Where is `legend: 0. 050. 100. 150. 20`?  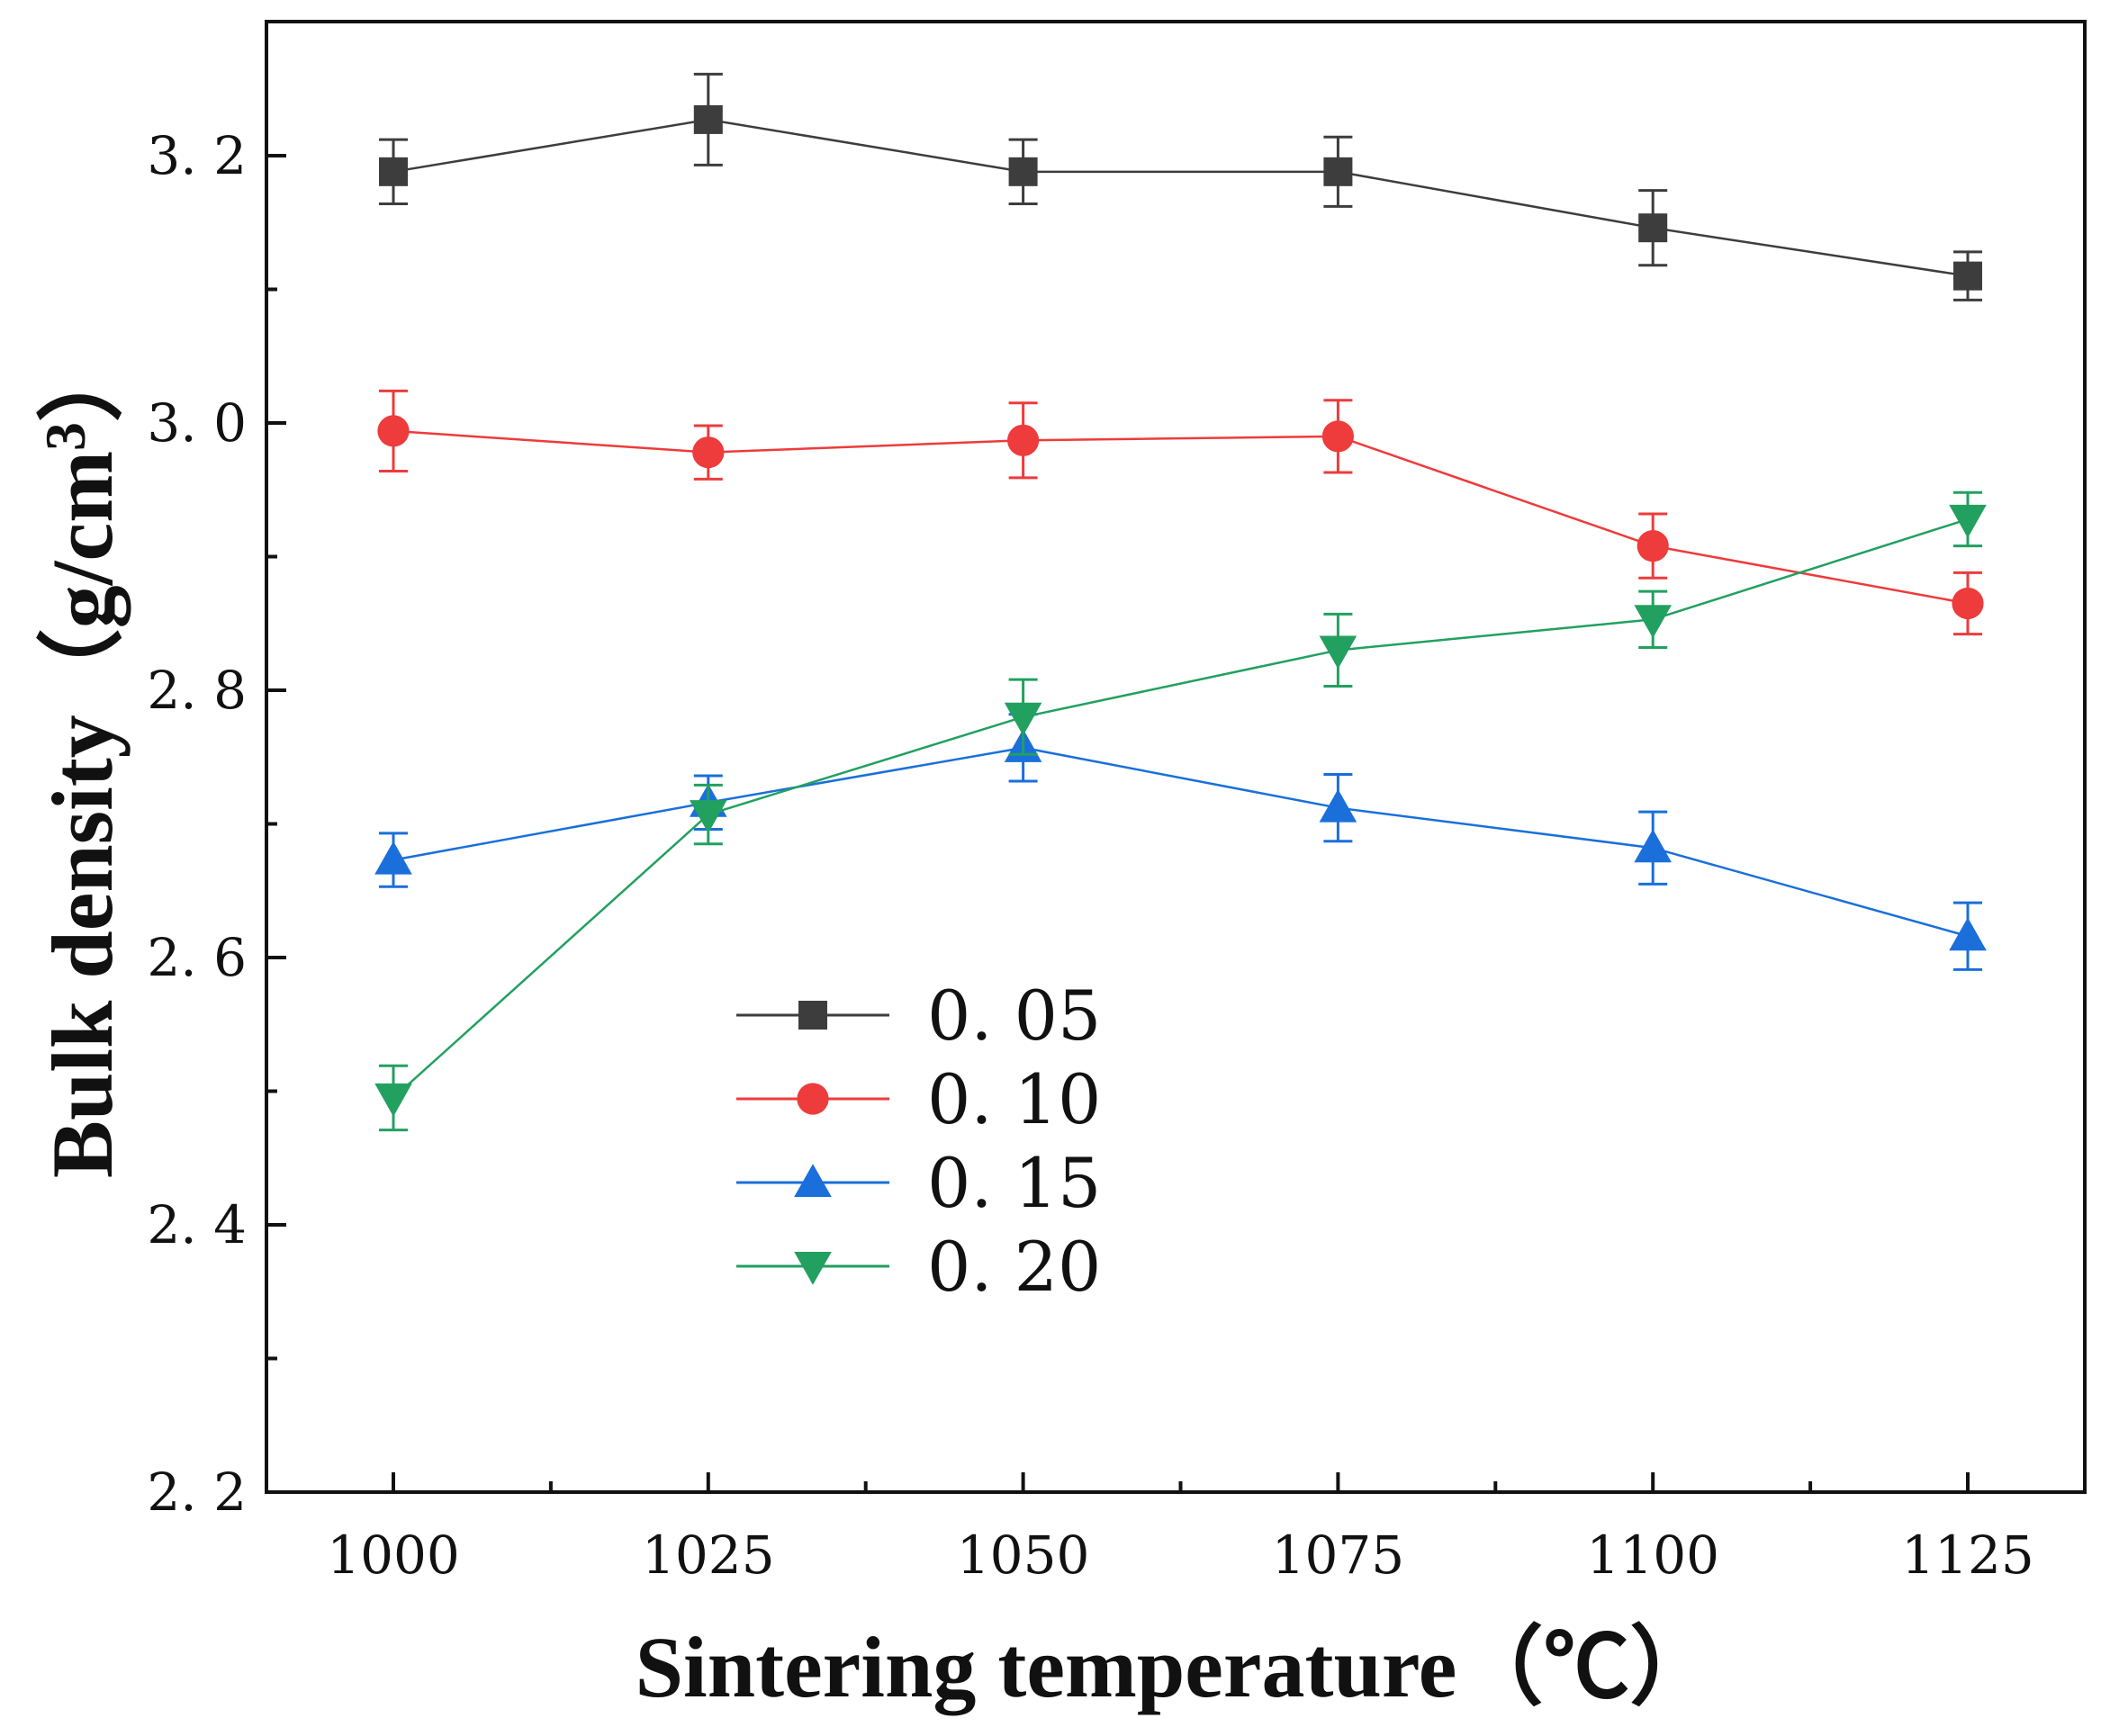 legend: 0. 050. 100. 150. 20 is located at coordinates (918, 1141).